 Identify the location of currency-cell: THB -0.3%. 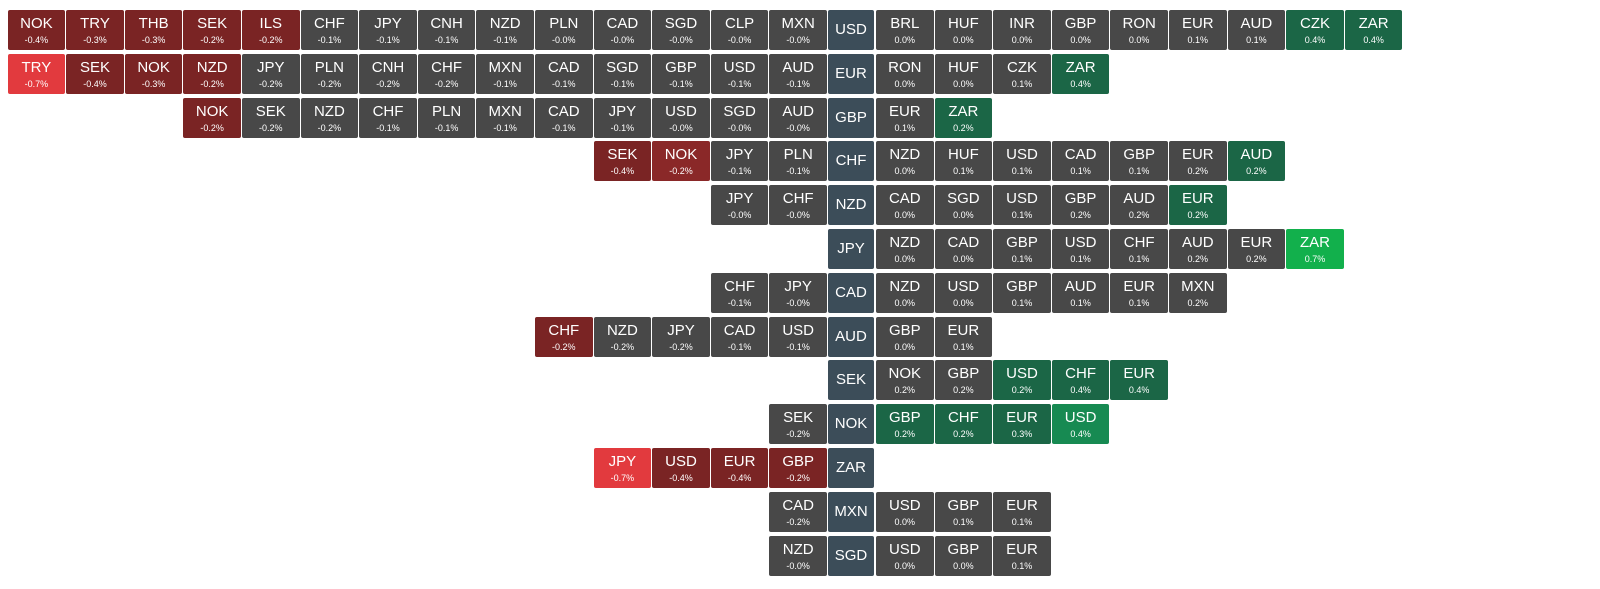
(153, 30).